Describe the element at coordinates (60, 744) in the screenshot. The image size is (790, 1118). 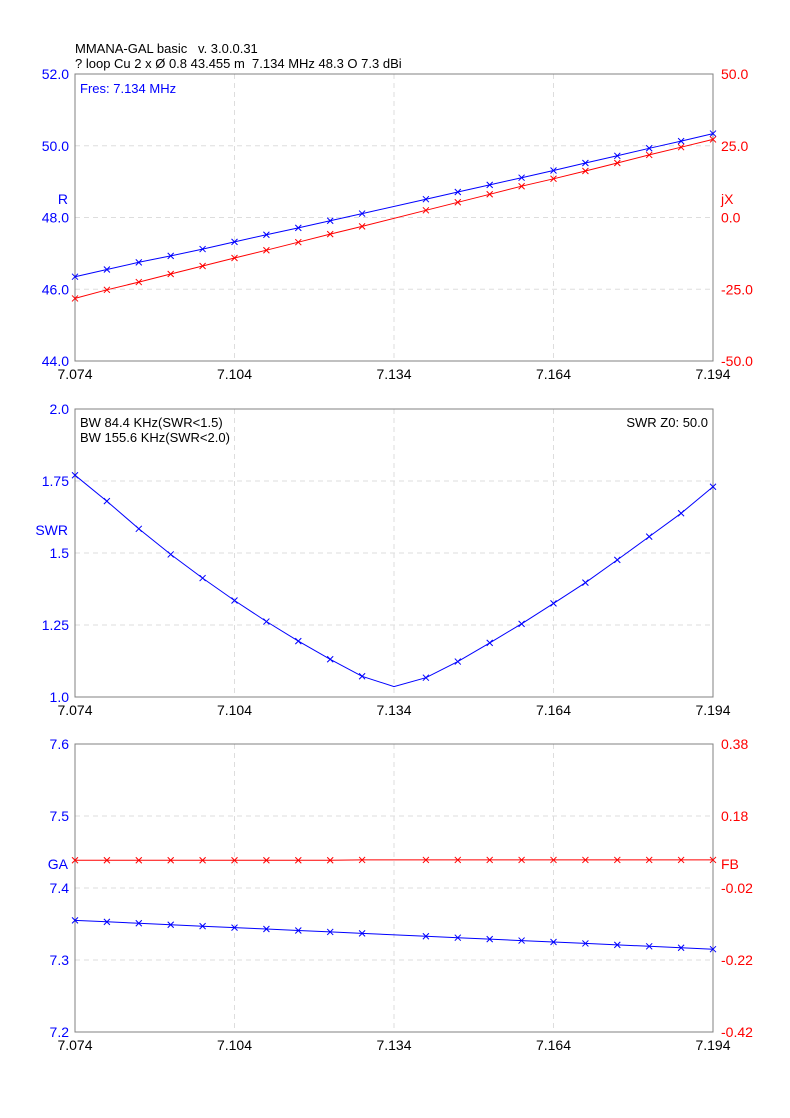
I see `y-tick-label-left: 7.6` at that location.